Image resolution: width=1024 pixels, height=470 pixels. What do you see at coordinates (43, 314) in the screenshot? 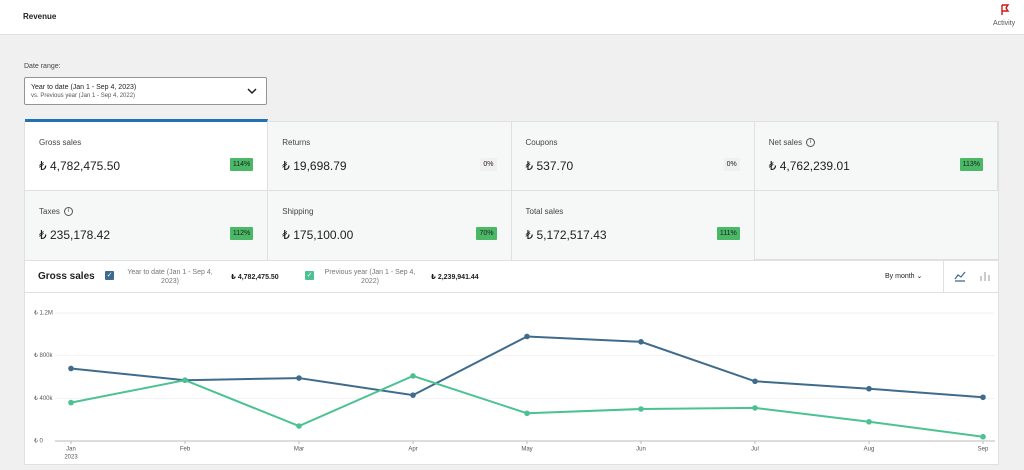
I see `y-tick-label: ₺ 1.2M` at bounding box center [43, 314].